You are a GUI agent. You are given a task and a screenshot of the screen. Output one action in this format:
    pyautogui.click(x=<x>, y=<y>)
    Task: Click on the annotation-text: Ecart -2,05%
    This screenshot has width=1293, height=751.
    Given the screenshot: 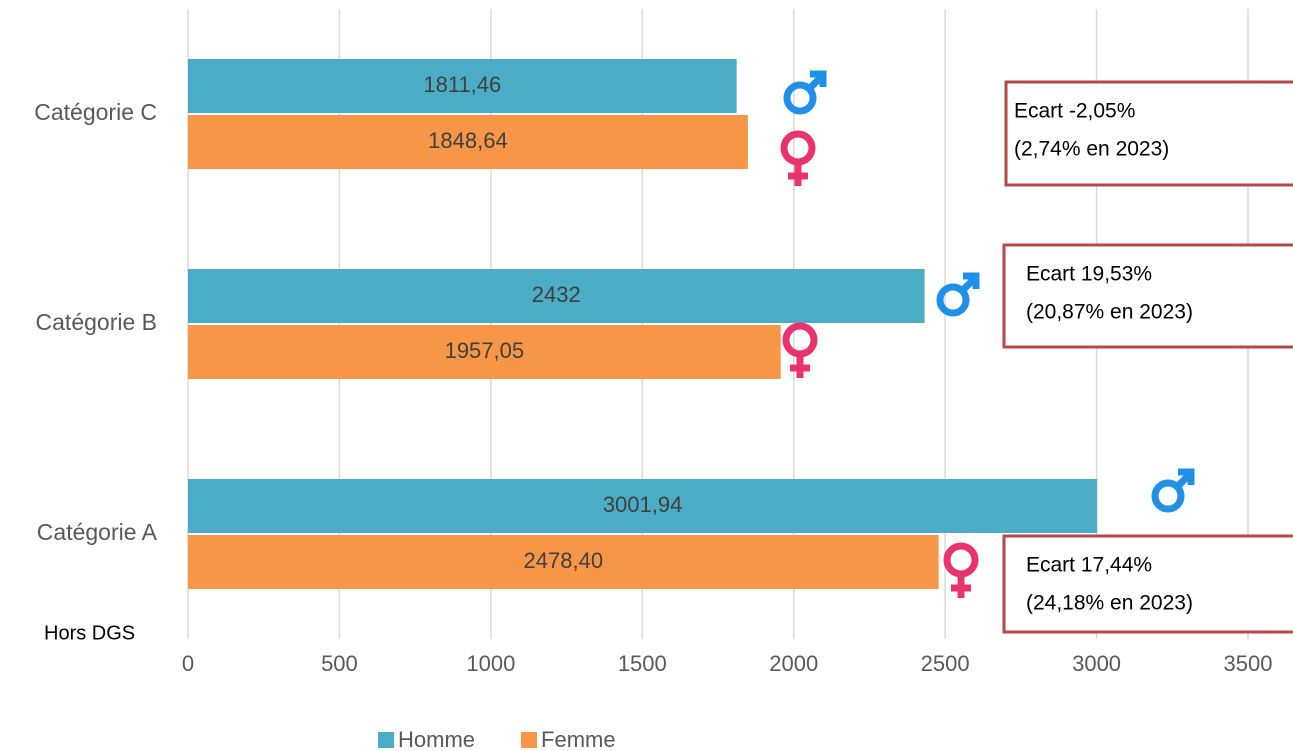 What is the action you would take?
    pyautogui.click(x=1074, y=111)
    